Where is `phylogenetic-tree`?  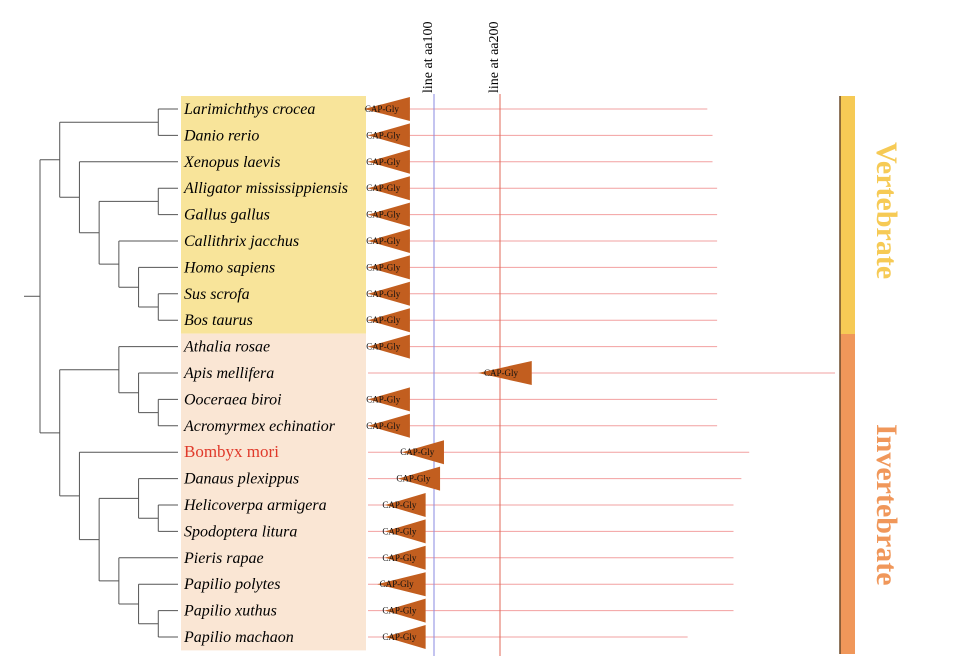
phylogenetic-tree is located at coordinates (101, 373).